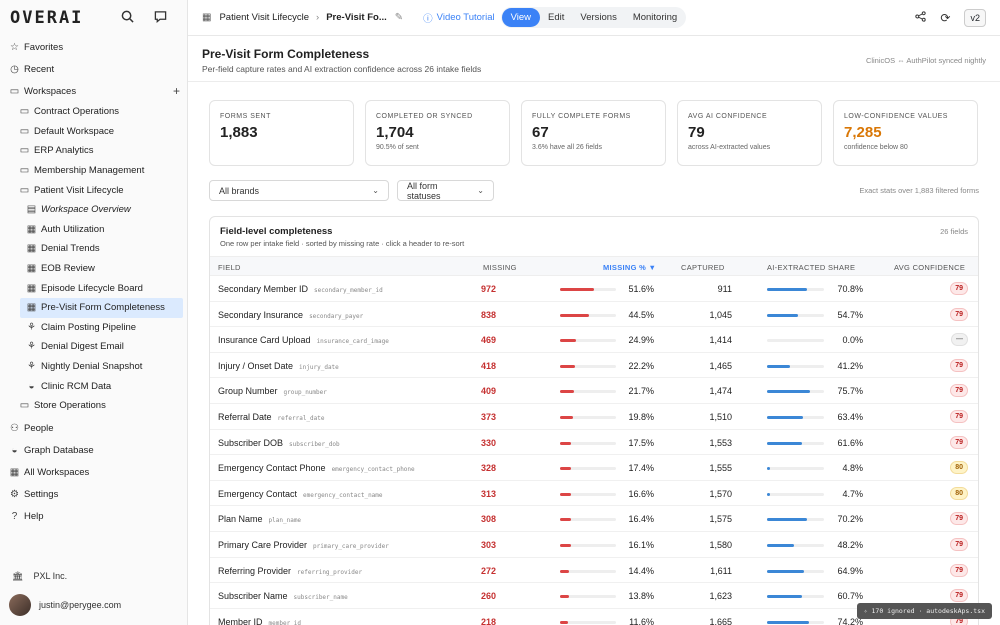  What do you see at coordinates (424, 190) in the screenshot?
I see `status-select-value: All form statuses` at bounding box center [424, 190].